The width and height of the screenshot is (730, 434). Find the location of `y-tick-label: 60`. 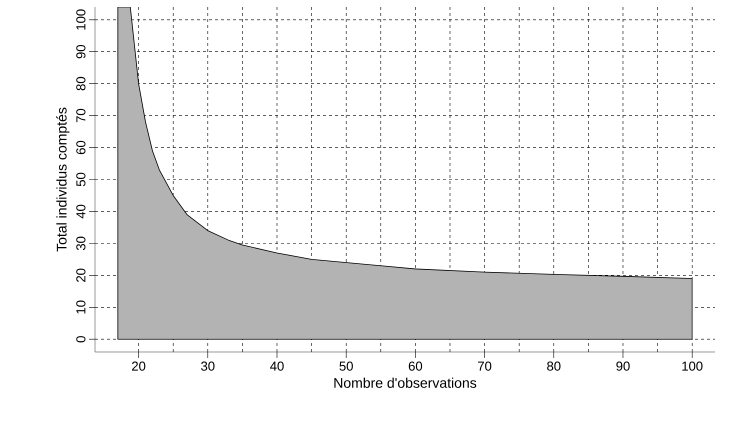

y-tick-label: 60 is located at coordinates (81, 147).